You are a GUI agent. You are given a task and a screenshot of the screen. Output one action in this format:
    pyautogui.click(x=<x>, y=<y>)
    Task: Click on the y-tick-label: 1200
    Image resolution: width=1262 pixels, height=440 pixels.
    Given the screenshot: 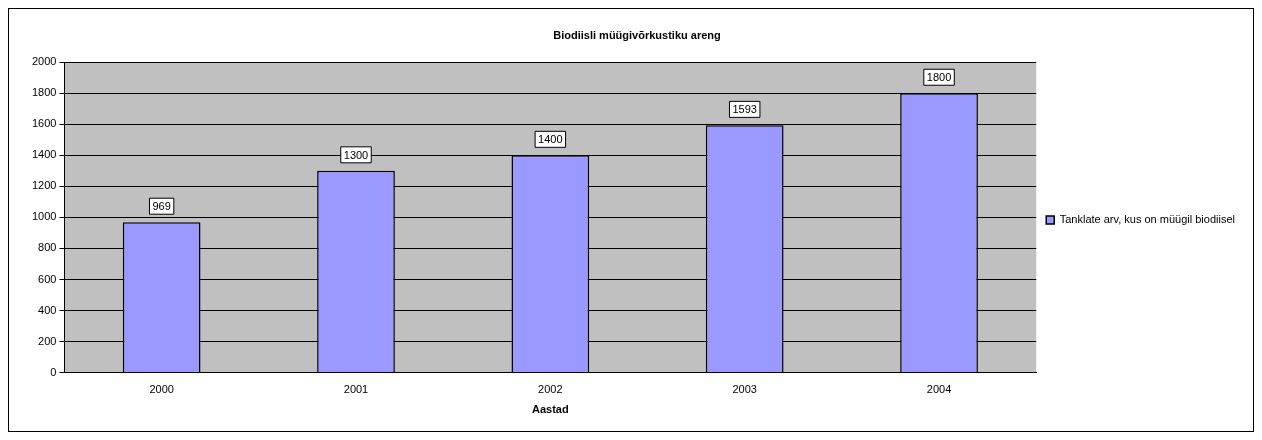 What is the action you would take?
    pyautogui.click(x=44, y=185)
    